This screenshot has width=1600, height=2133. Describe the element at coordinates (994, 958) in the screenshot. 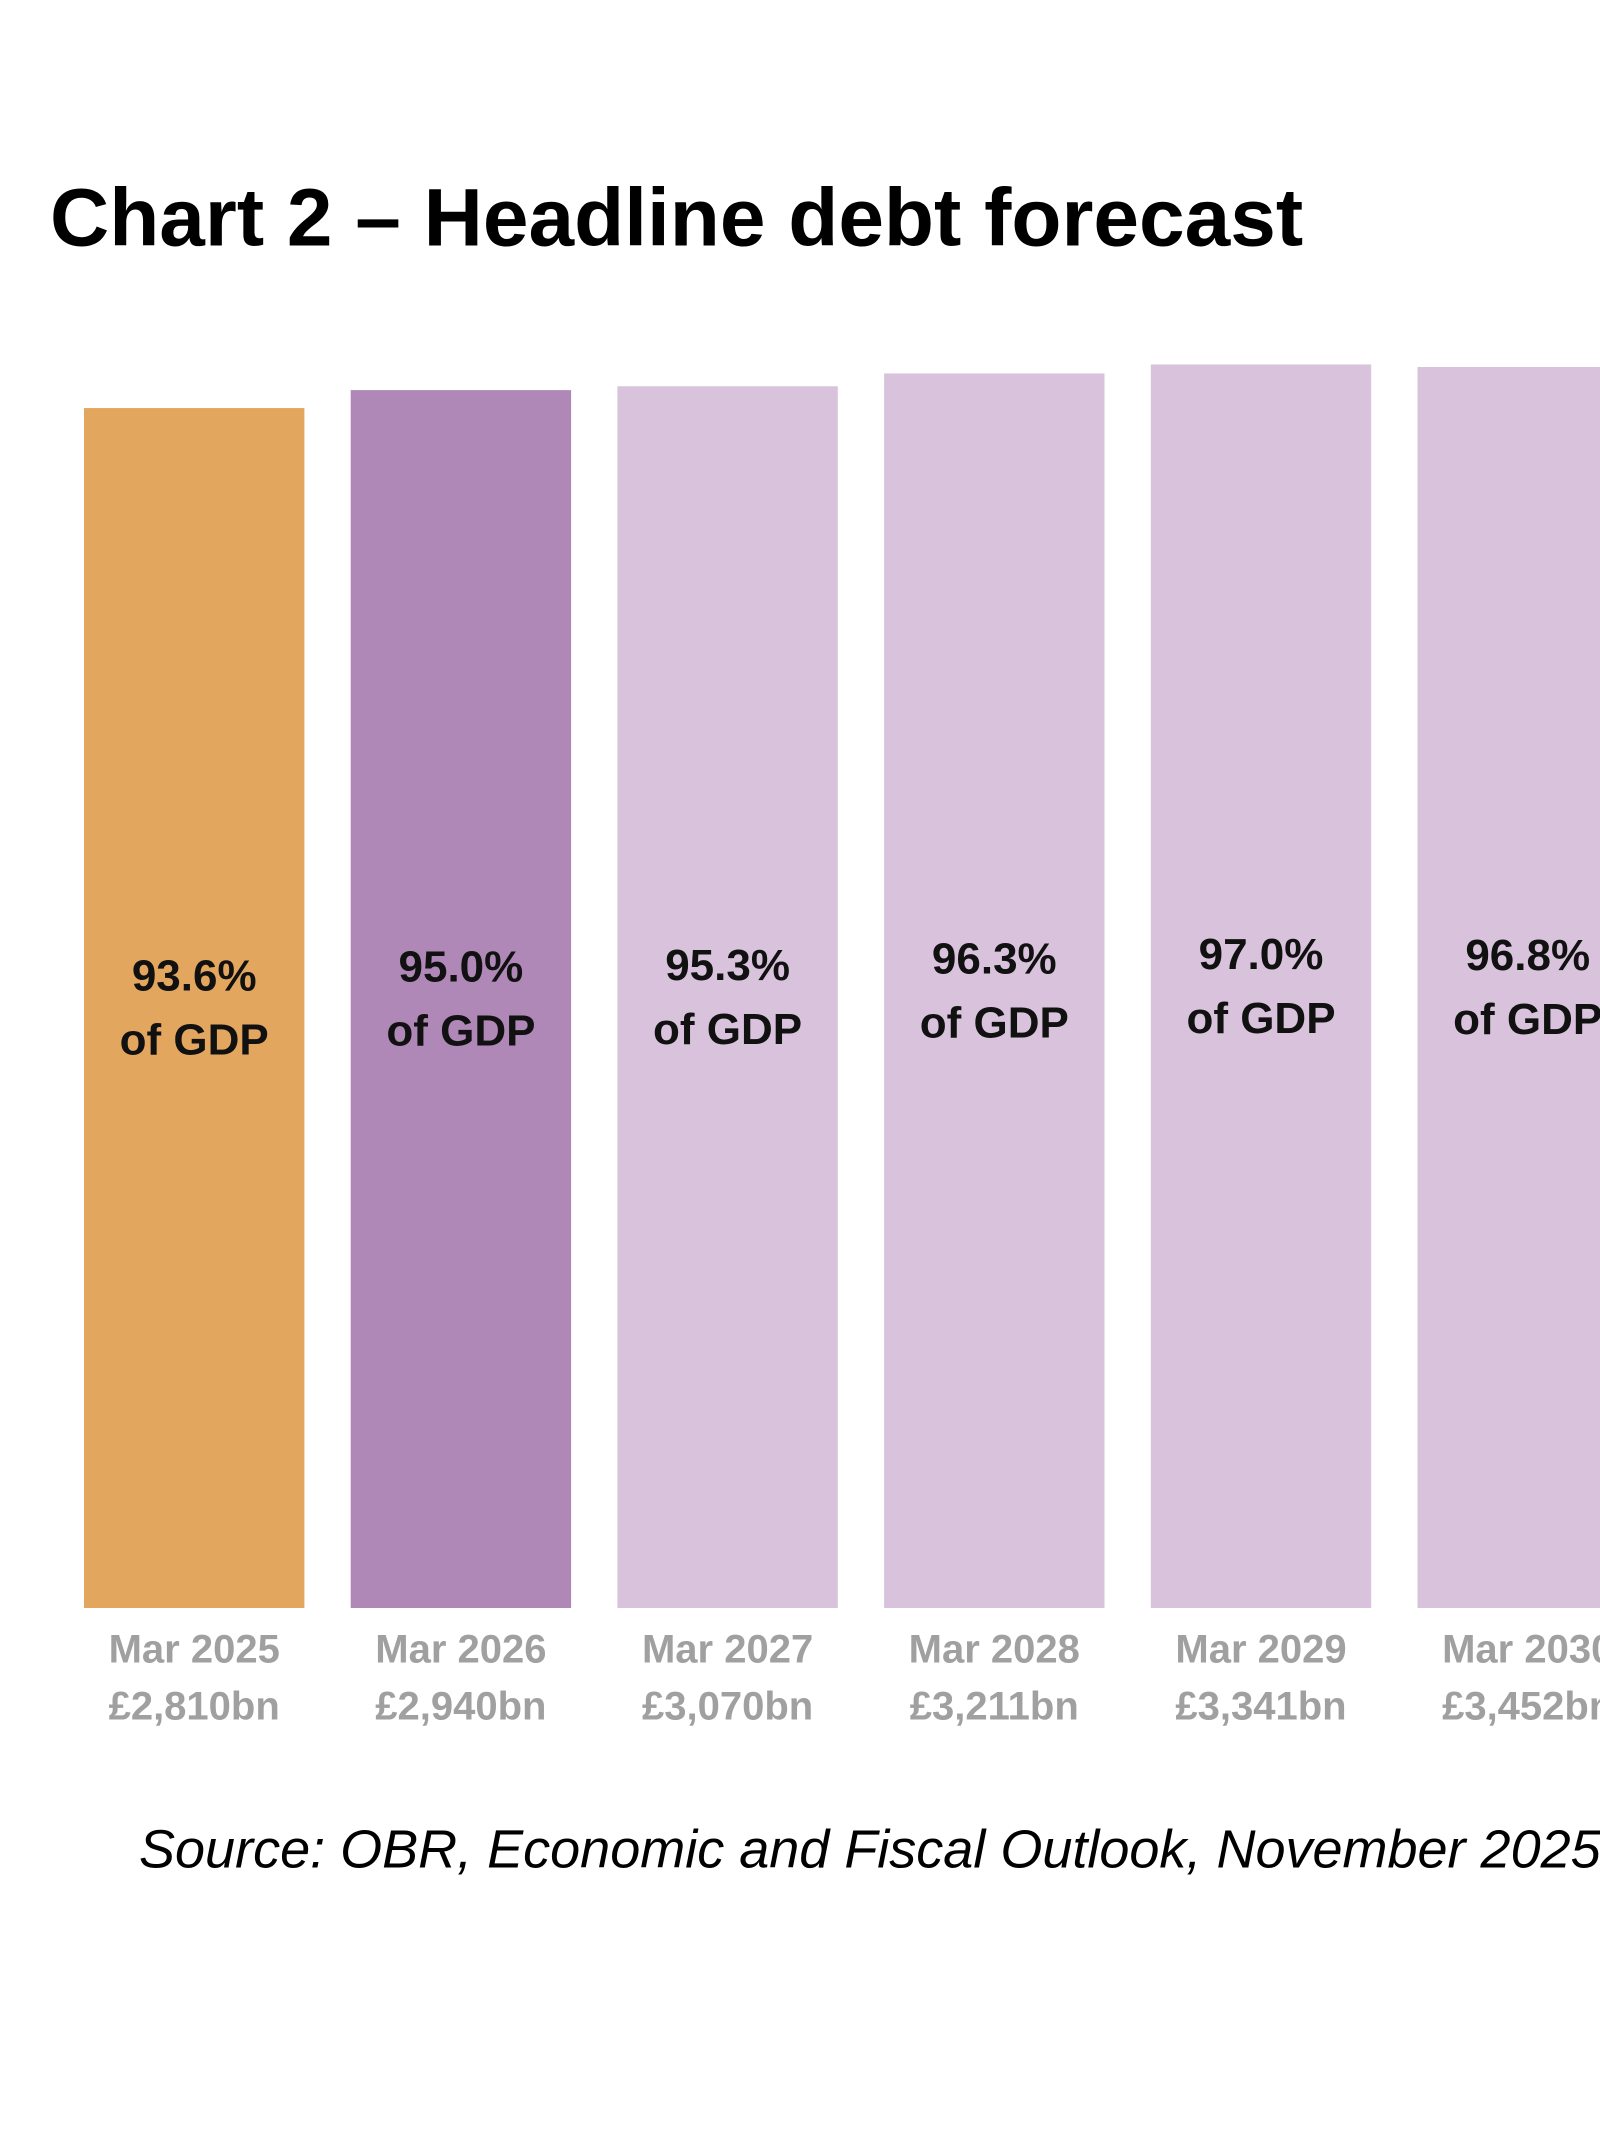

I see `value-label: 96.3%` at that location.